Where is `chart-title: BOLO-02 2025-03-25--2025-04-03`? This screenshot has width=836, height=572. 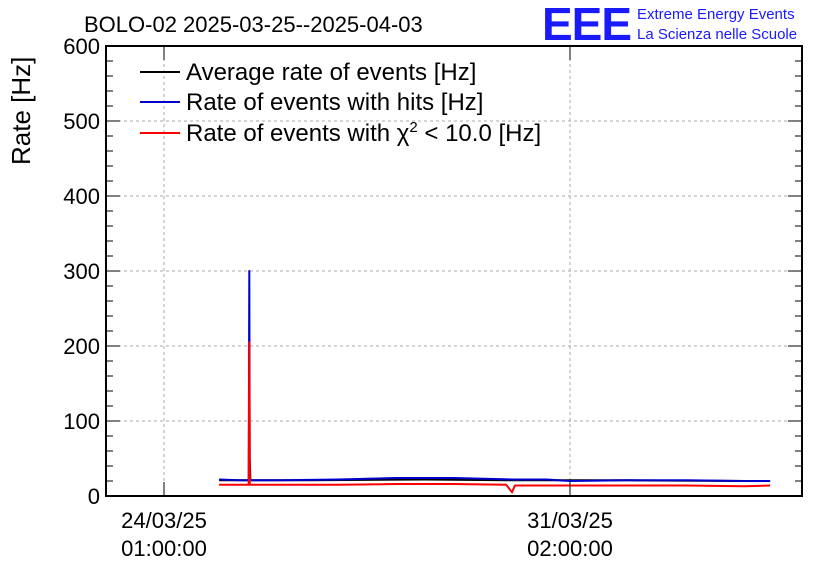 chart-title: BOLO-02 2025-03-25--2025-04-03 is located at coordinates (253, 24).